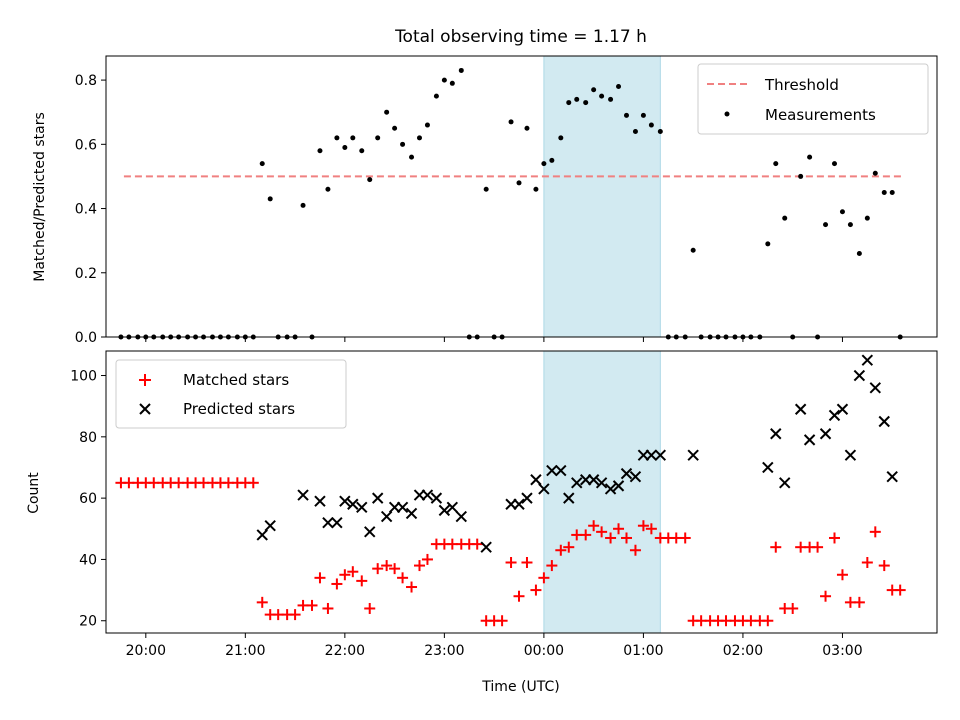  I want to click on bottom-x-tick-label: 02:00, so click(743, 651).